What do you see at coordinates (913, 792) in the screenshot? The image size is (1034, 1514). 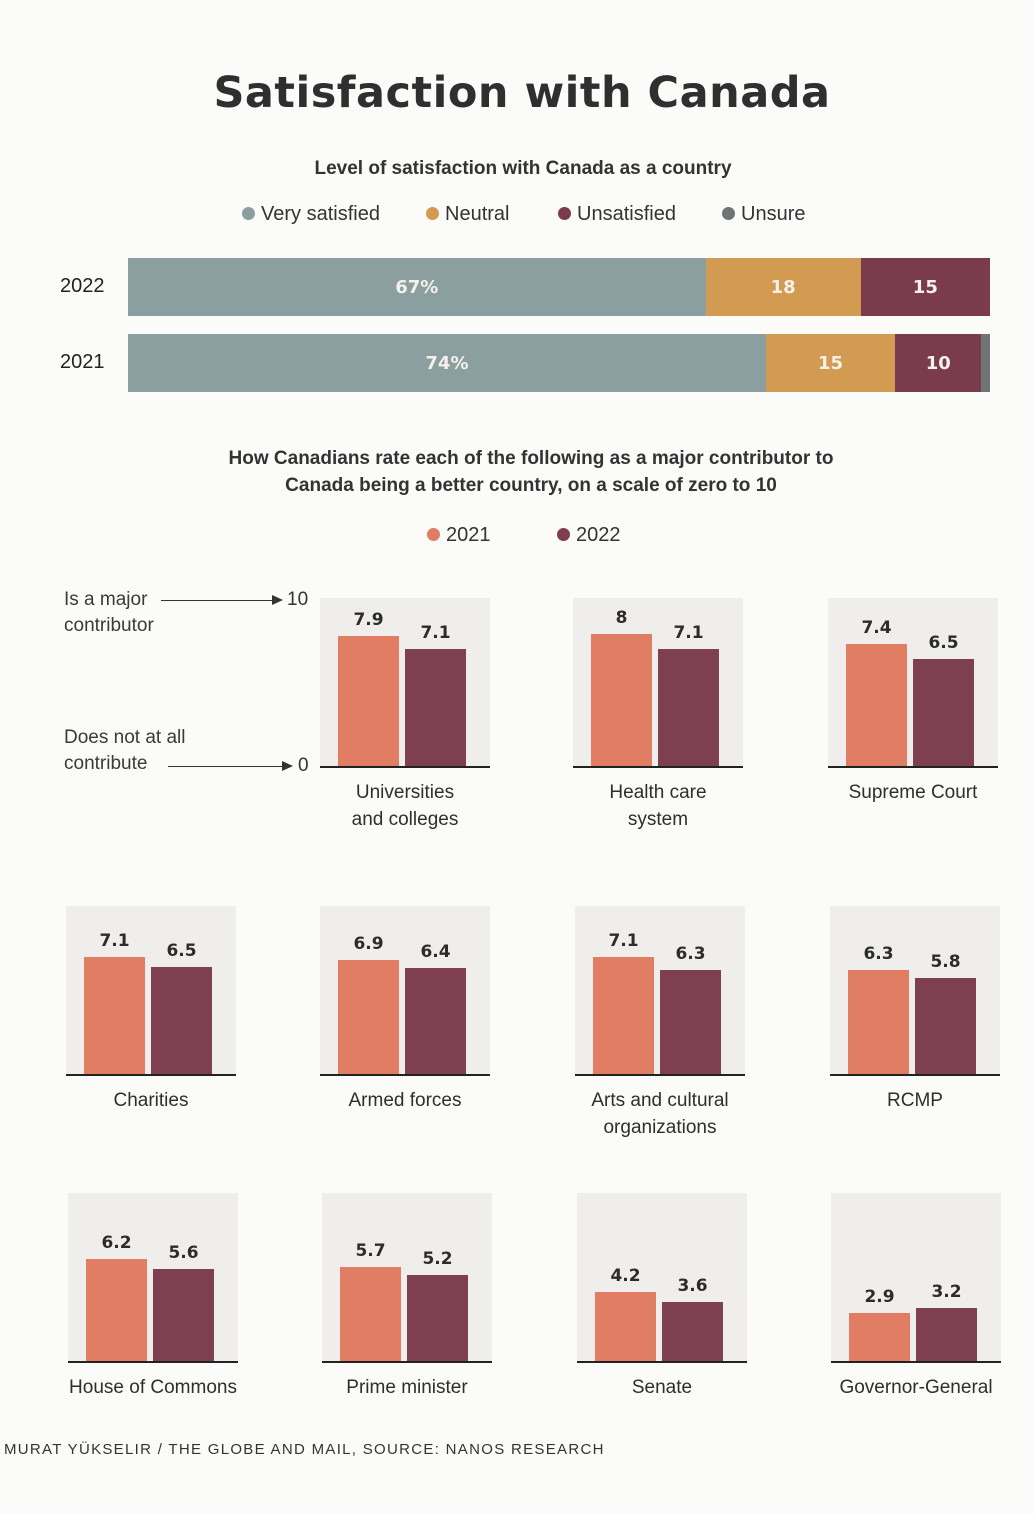 I see `category-label: Supreme Court` at bounding box center [913, 792].